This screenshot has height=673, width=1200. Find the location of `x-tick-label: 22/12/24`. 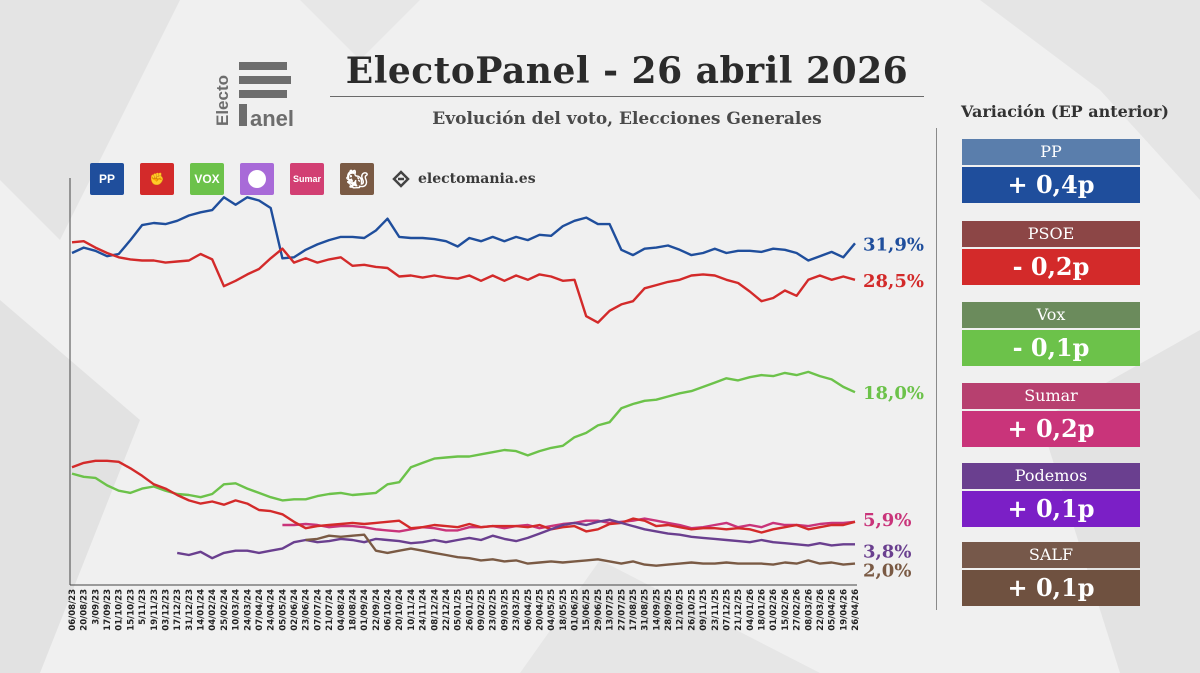

x-tick-label: 22/12/24 is located at coordinates (447, 610).